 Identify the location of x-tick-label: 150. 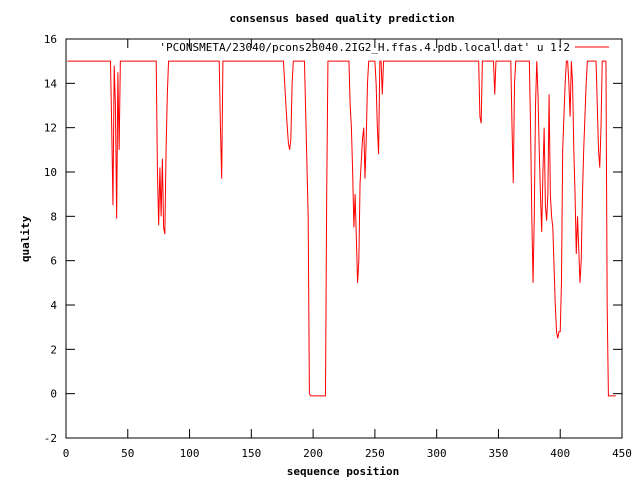
(251, 453).